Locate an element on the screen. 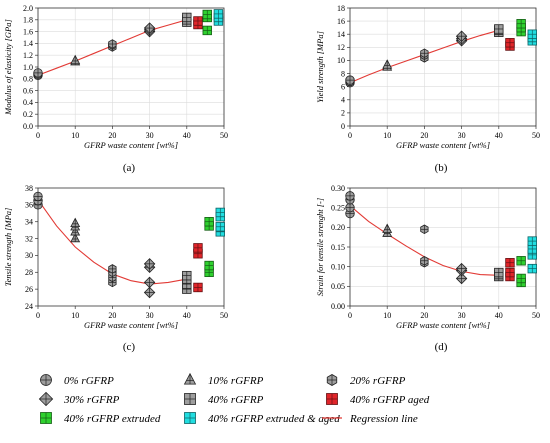  y-tick-label: 10 is located at coordinates (341, 60).